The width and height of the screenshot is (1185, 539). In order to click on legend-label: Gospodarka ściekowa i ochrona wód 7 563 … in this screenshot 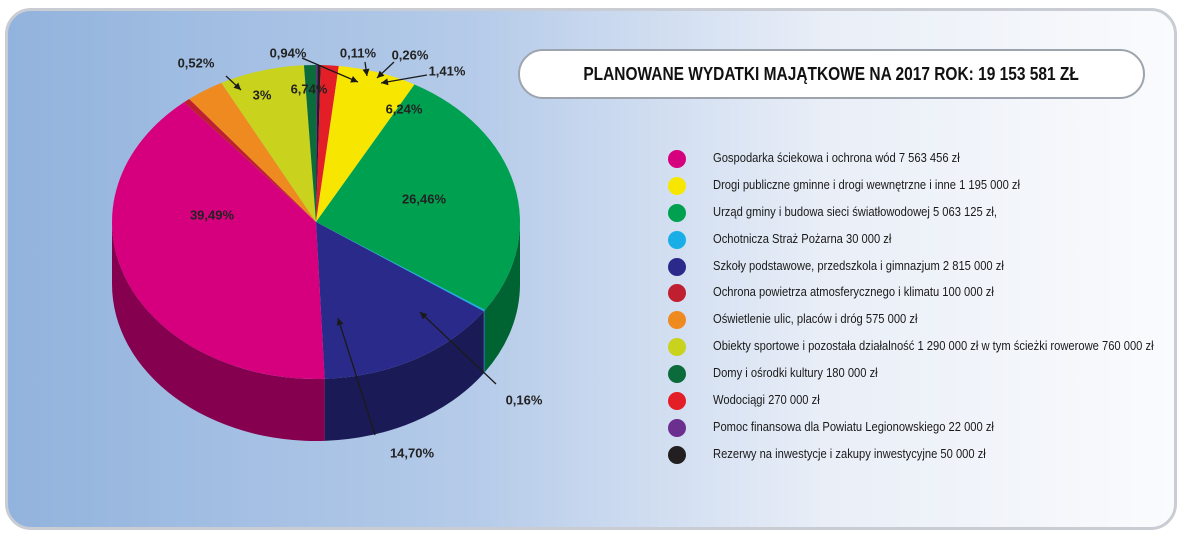, I will do `click(836, 157)`.